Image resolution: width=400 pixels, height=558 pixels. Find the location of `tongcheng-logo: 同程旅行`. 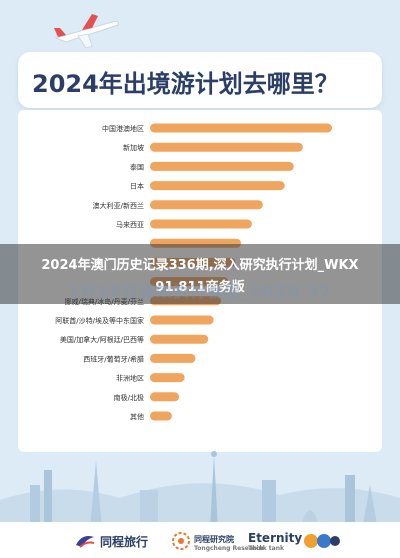

tongcheng-logo: 同程旅行 is located at coordinates (111, 541).